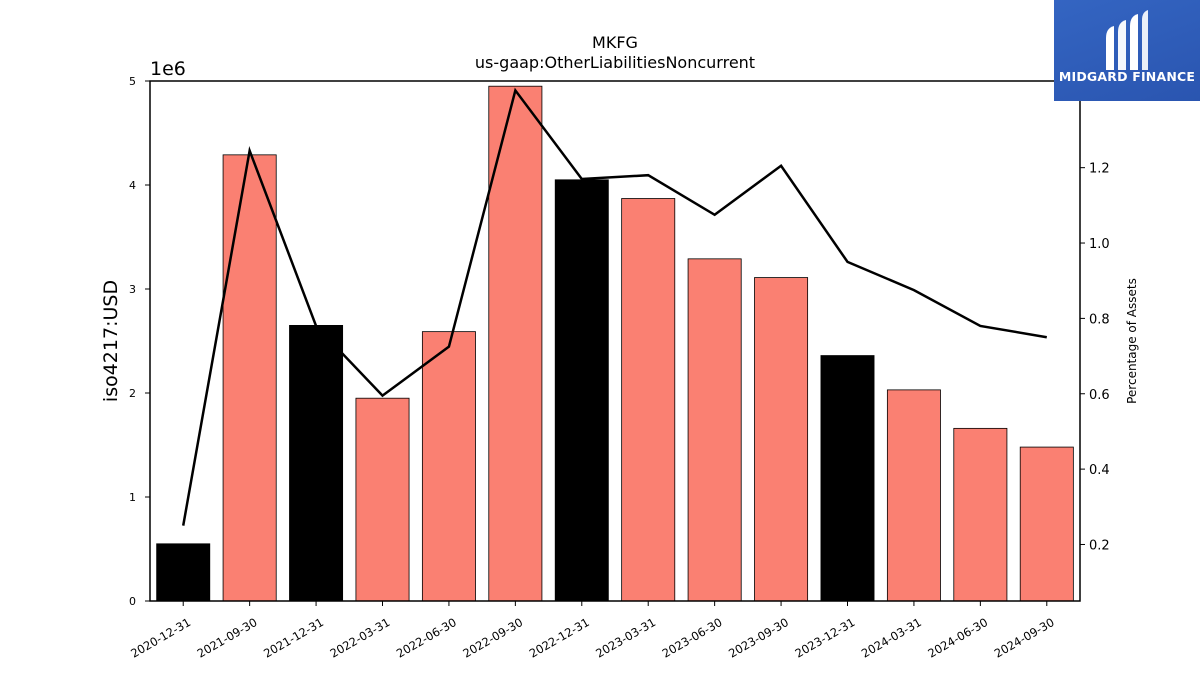 Image resolution: width=1200 pixels, height=675 pixels. Describe the element at coordinates (615, 62) in the screenshot. I see `chart-subtitle: us-gaap:OtherLiabilitiesNoncurrent` at that location.